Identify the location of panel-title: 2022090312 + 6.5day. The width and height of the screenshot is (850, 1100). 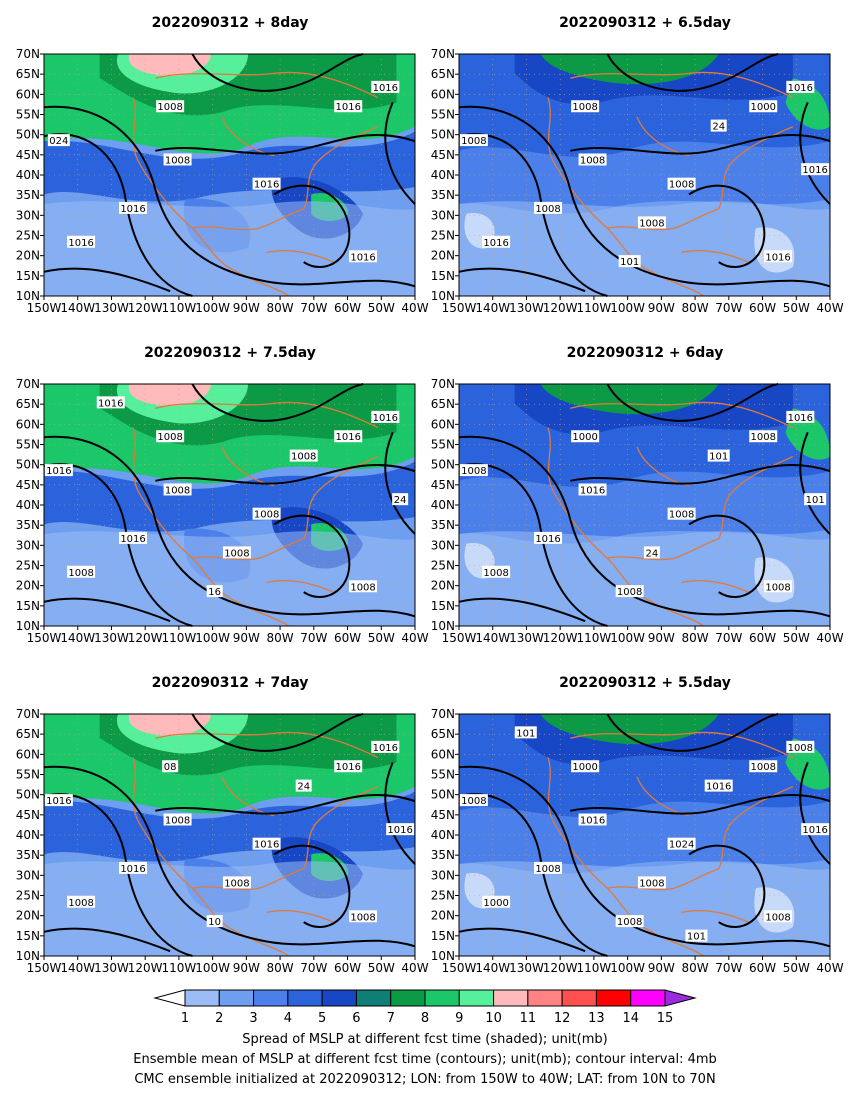
(645, 23).